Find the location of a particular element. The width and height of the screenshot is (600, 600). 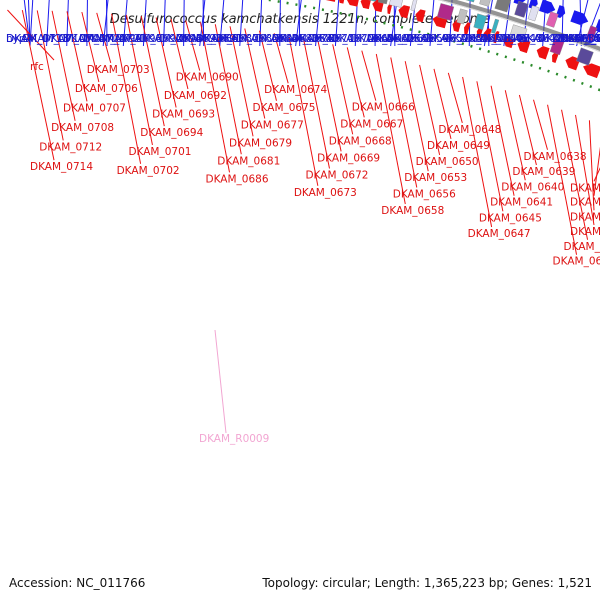

gene-label-reverse: DKAM_0694 is located at coordinates (171, 133).